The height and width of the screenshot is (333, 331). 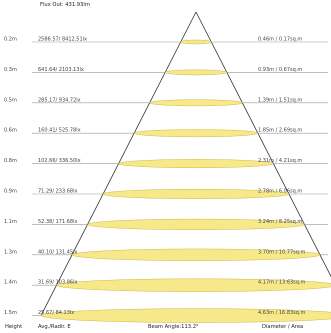 What do you see at coordinates (280, 40) in the screenshot?
I see `row-diameter-area: 0.46m / 0.17sq.m` at bounding box center [280, 40].